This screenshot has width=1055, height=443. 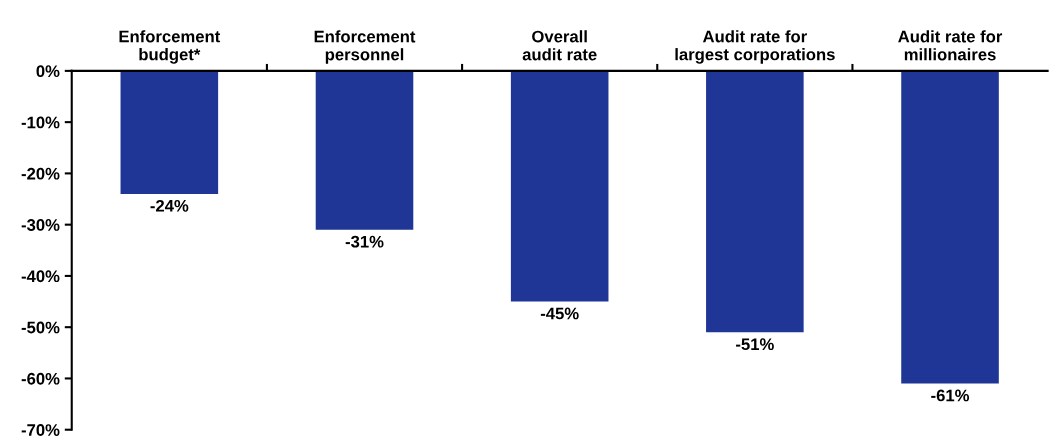 I want to click on y-tick-label: -70%, so click(x=40, y=430).